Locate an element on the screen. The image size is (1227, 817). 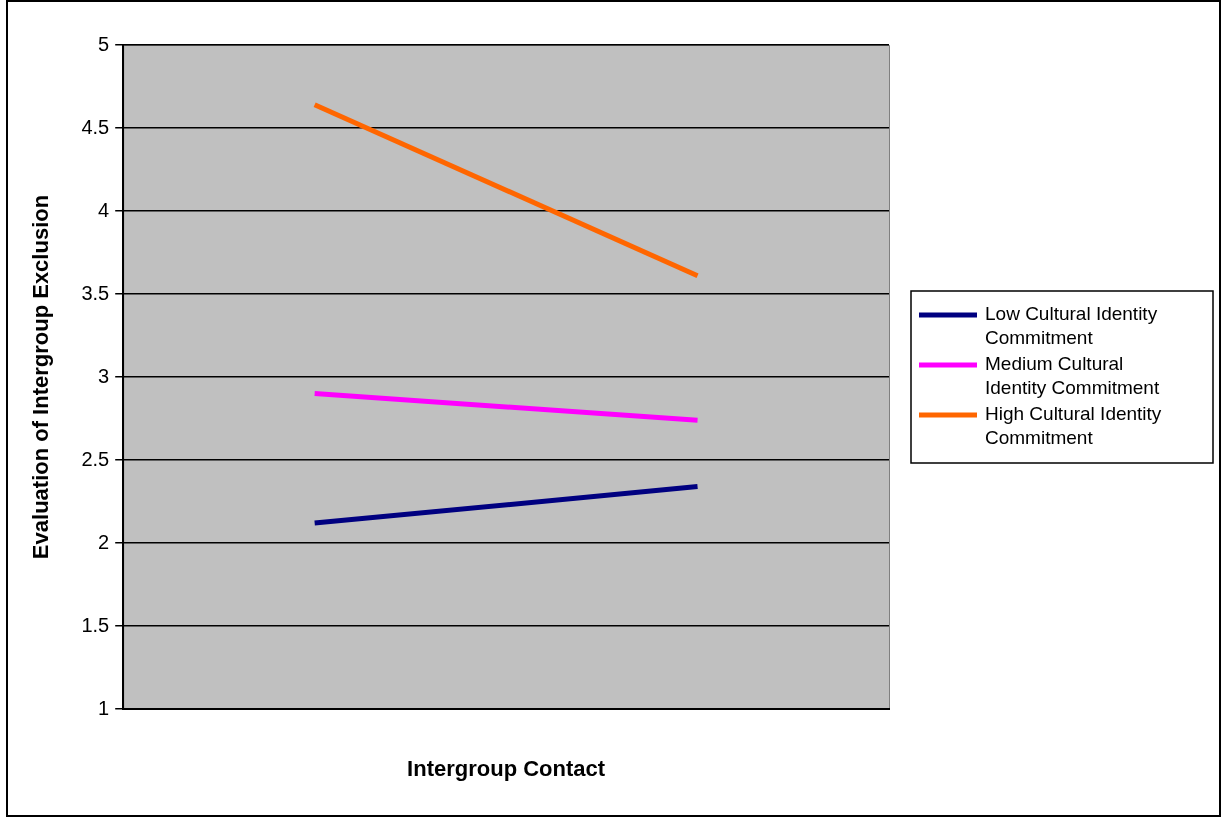
y-tick-label: 4 is located at coordinates (104, 209).